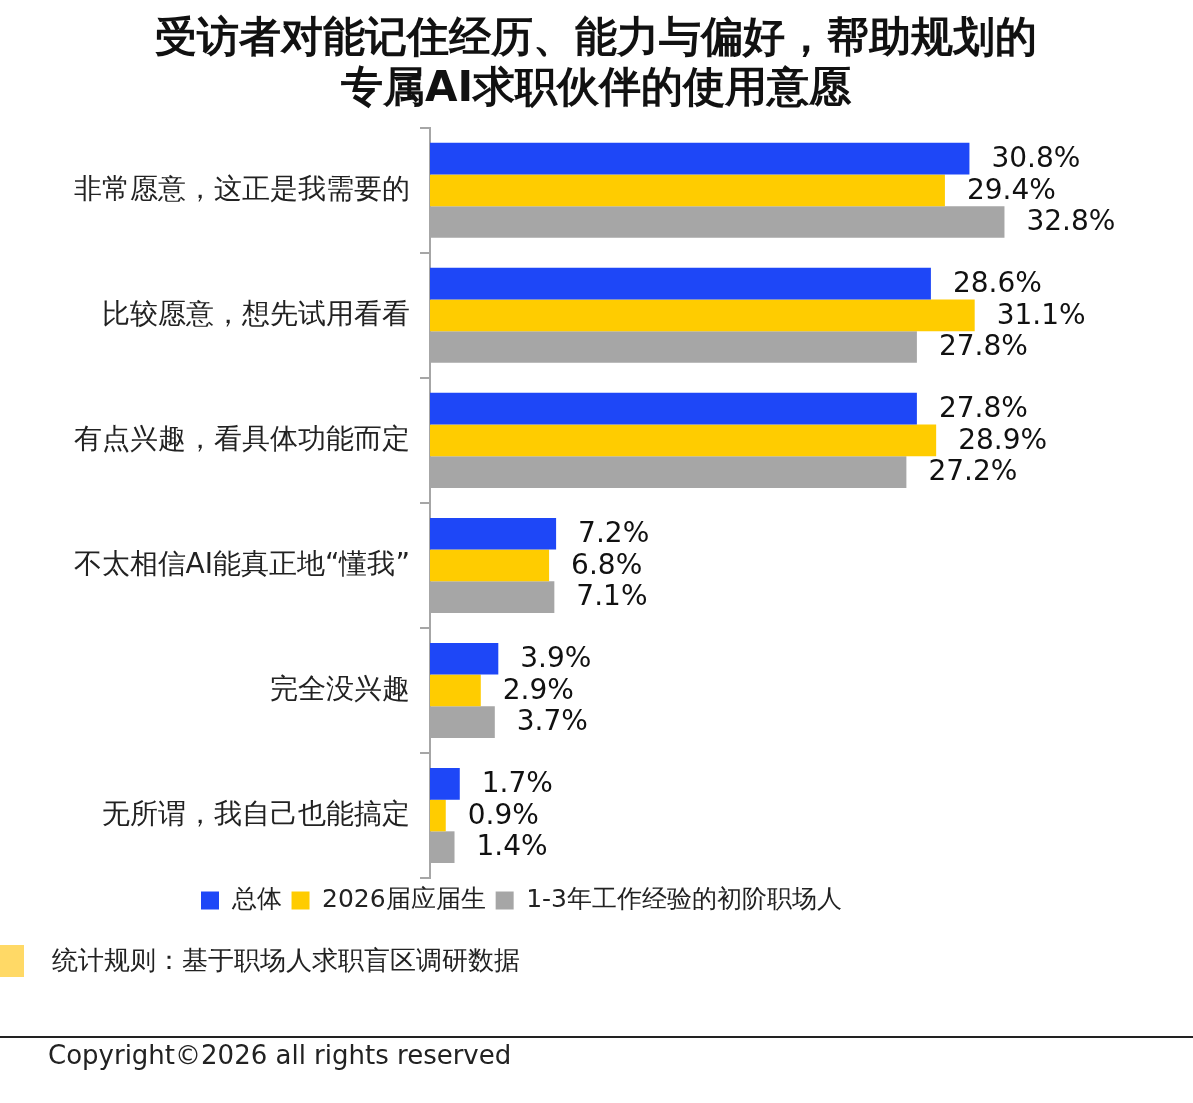 The image size is (1193, 1103). What do you see at coordinates (241, 563) in the screenshot?
I see `y-tick-label: 不太相信AI能真正地“懂我”` at bounding box center [241, 563].